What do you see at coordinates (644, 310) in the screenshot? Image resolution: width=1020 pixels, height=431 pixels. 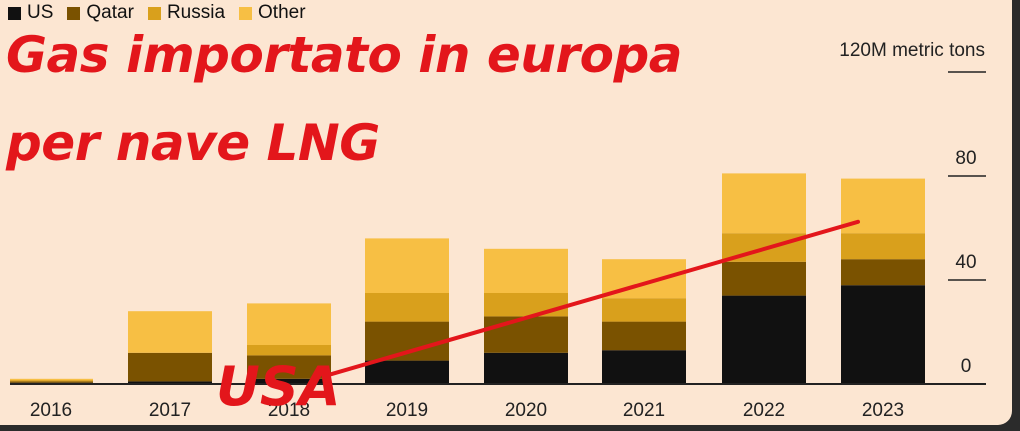 I see `bar-russia-2021` at bounding box center [644, 310].